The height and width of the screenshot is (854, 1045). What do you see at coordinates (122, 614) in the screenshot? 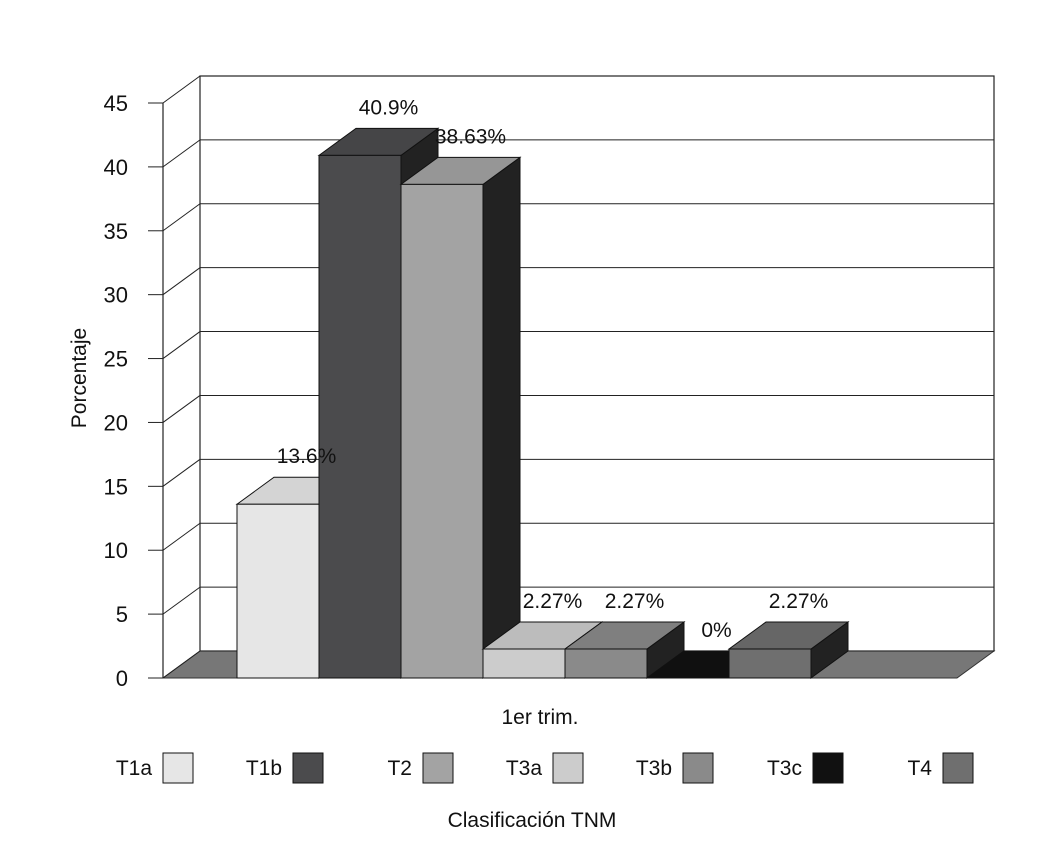
I see `y-tick-label: 5` at bounding box center [122, 614].